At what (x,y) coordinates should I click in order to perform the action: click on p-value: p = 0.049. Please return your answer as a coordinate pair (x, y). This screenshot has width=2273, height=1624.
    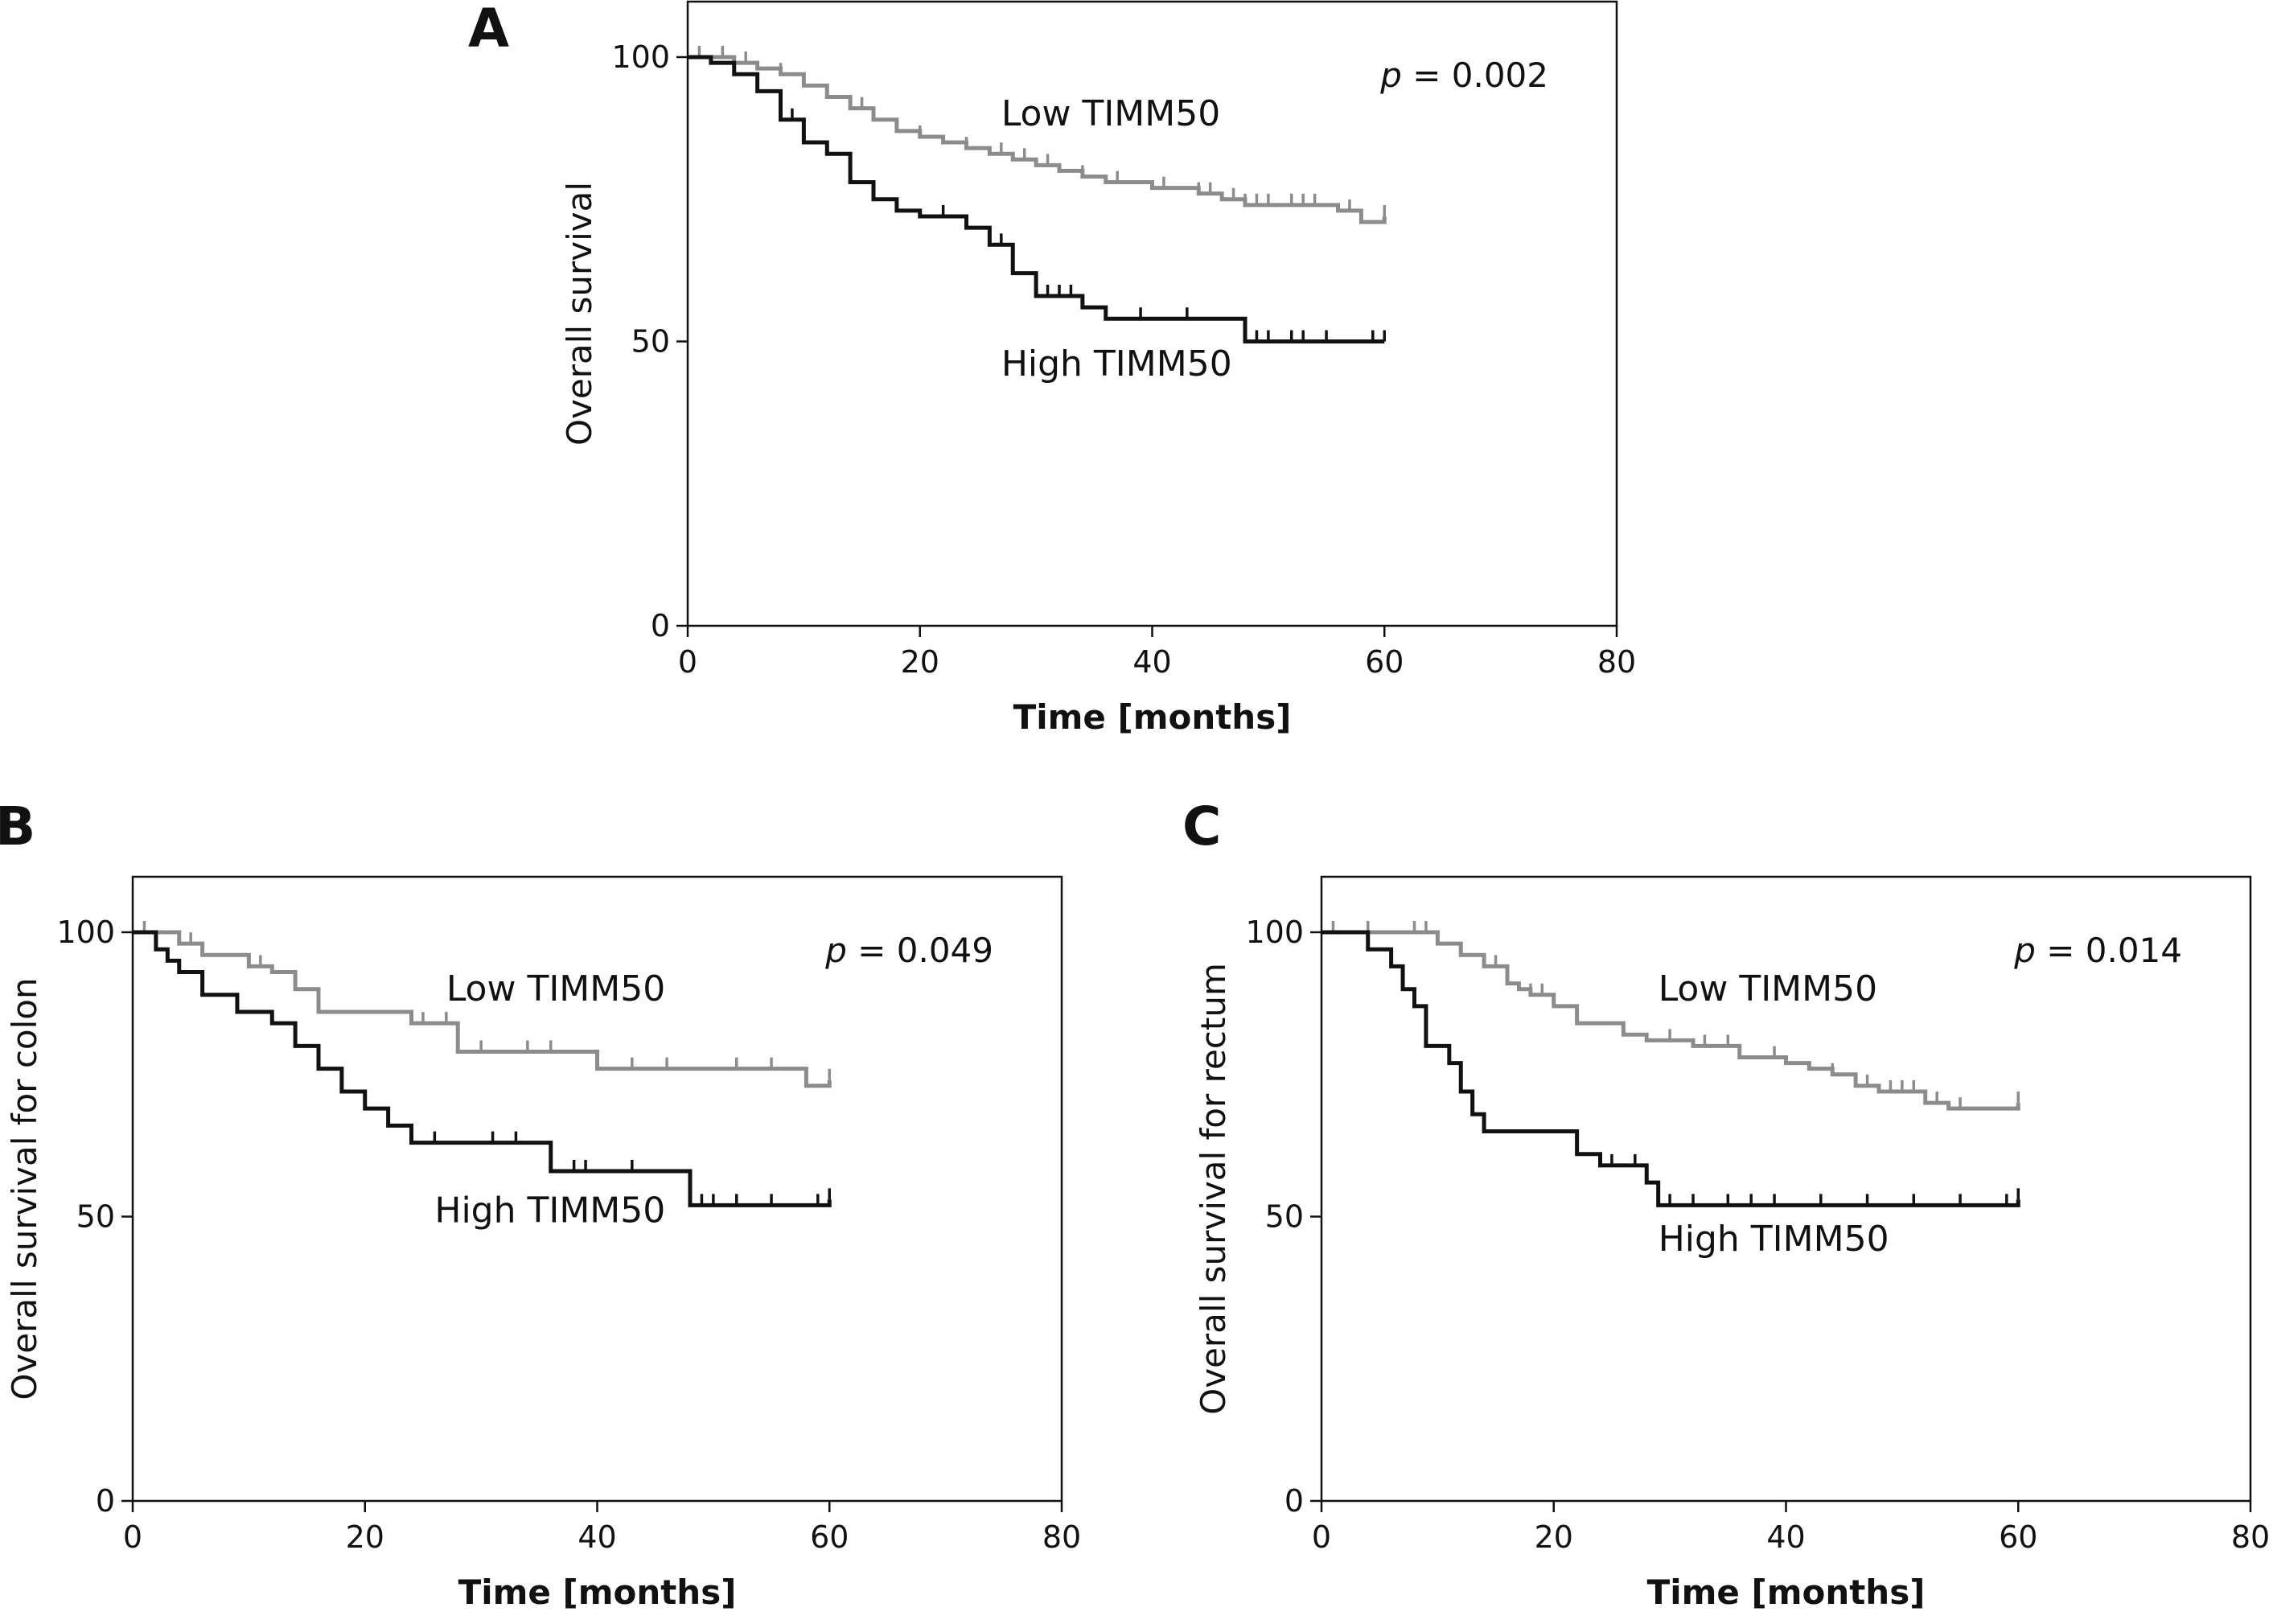
    Looking at the image, I should click on (908, 951).